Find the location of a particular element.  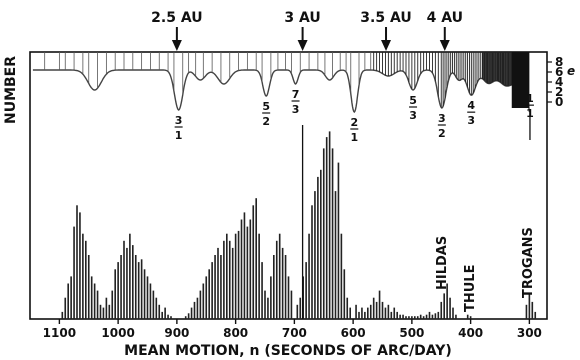

au-marker-label: 2.5 AU is located at coordinates (176, 18).